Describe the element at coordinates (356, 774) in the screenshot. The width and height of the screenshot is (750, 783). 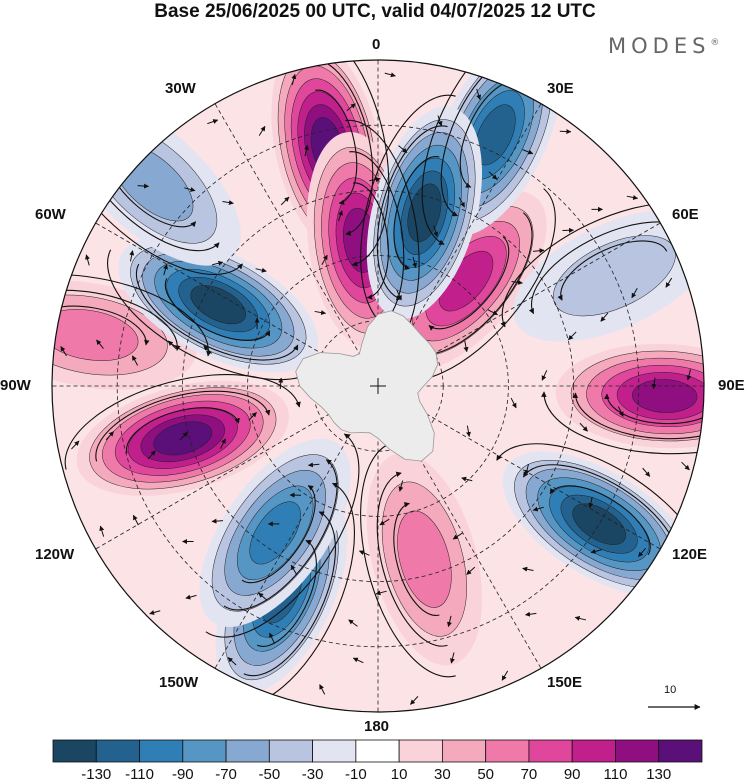
I see `colorbar-tick-label: -10` at that location.